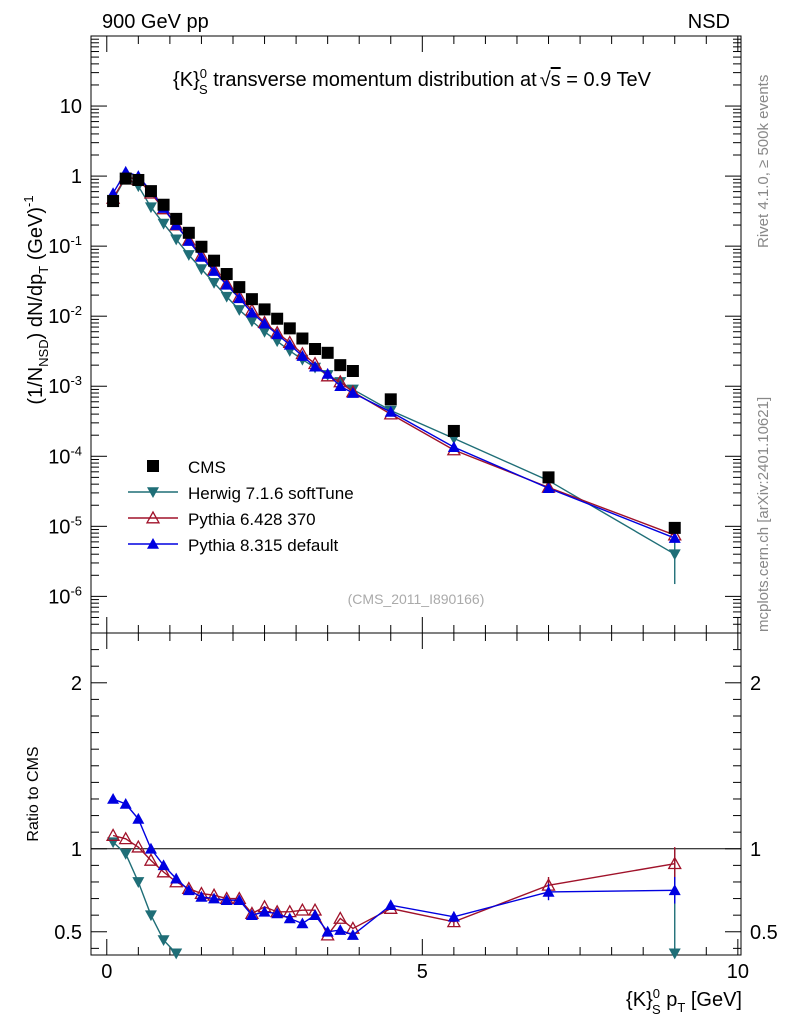 The height and width of the screenshot is (1029, 786). I want to click on ratio-series-pythia-8-315-default, so click(394, 866).